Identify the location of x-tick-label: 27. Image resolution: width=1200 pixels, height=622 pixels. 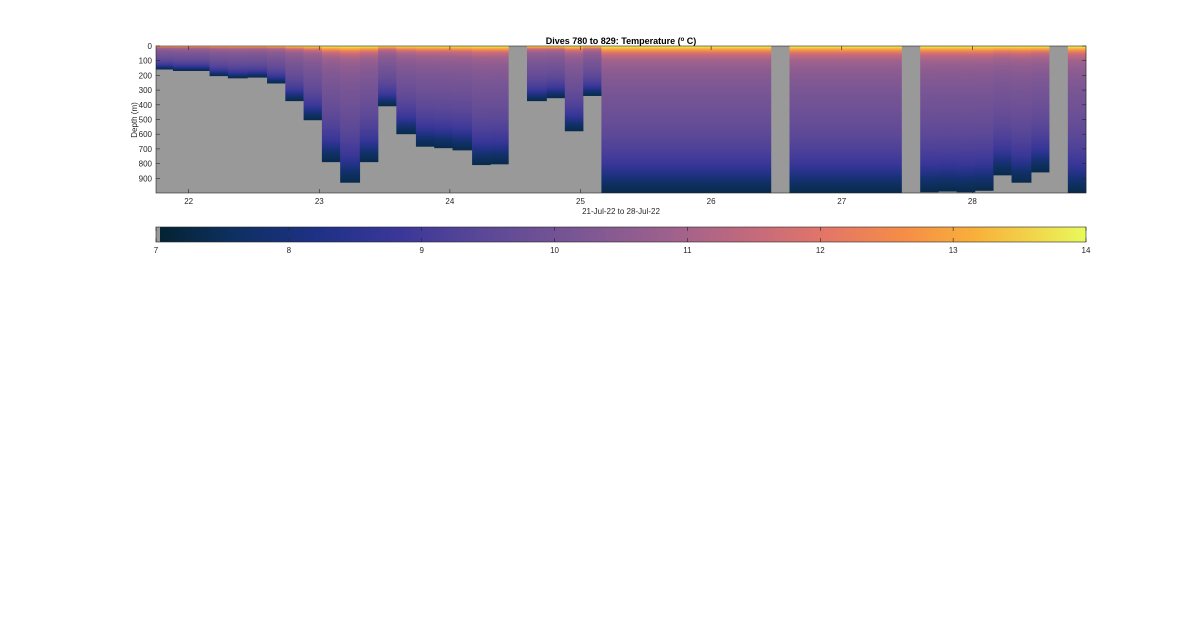
(841, 201).